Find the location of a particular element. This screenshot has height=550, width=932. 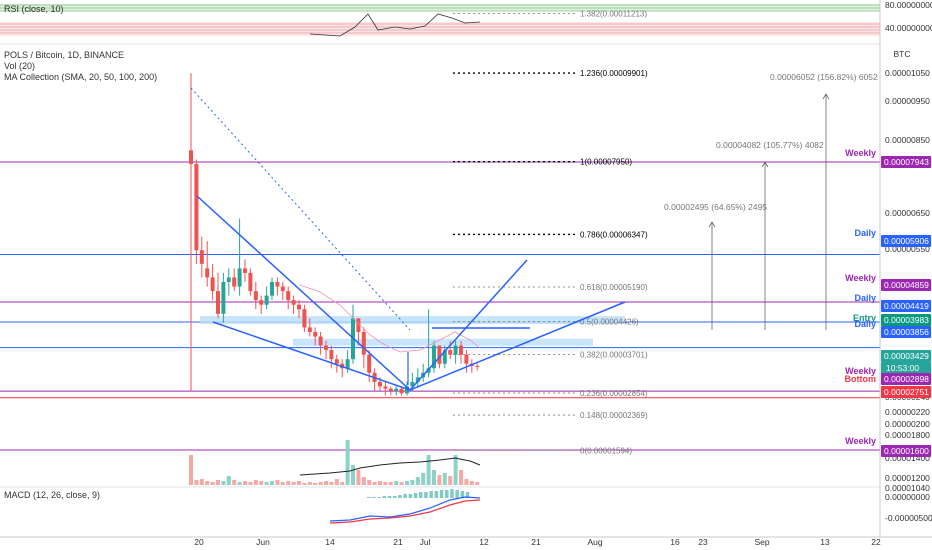

price-tag-label: 0.00003856 is located at coordinates (906, 332).